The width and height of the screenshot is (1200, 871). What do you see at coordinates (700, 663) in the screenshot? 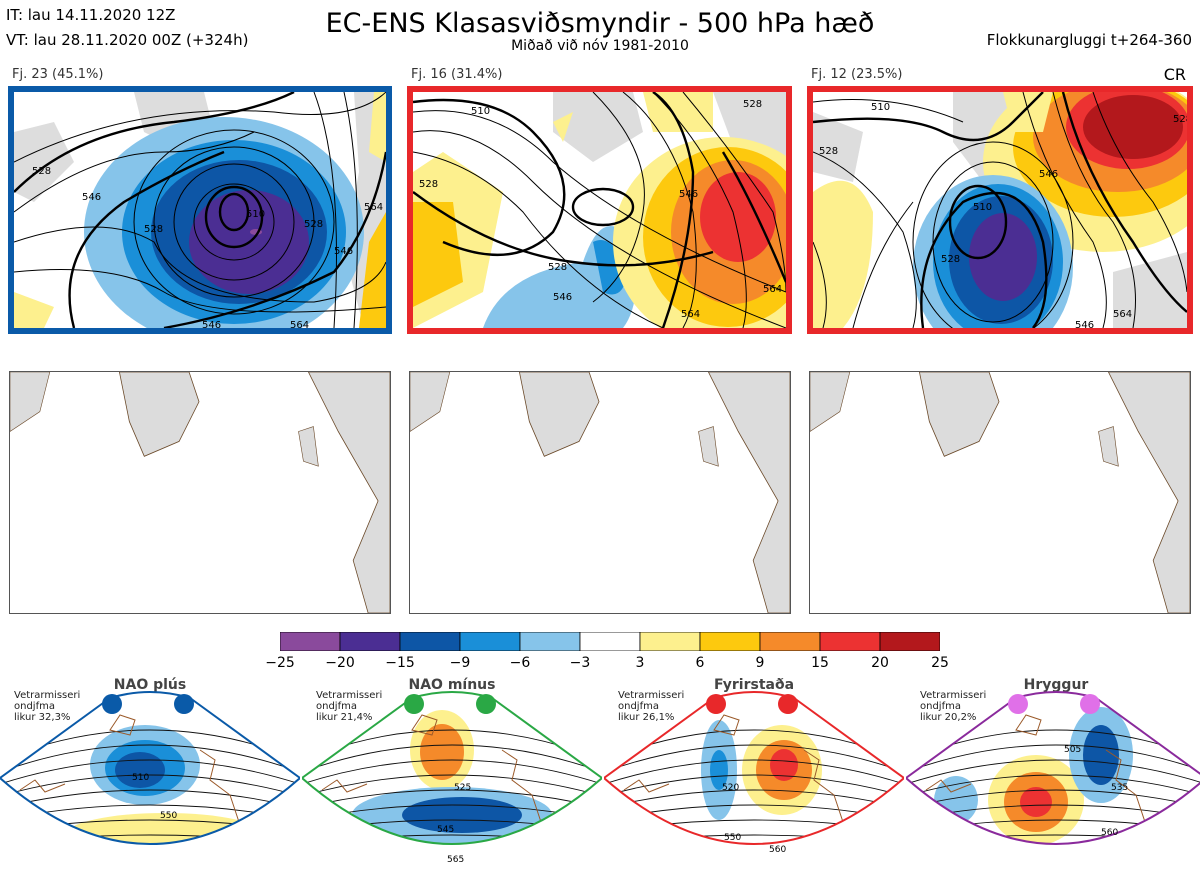
I see `colorbar-tick-label: 6` at bounding box center [700, 663].